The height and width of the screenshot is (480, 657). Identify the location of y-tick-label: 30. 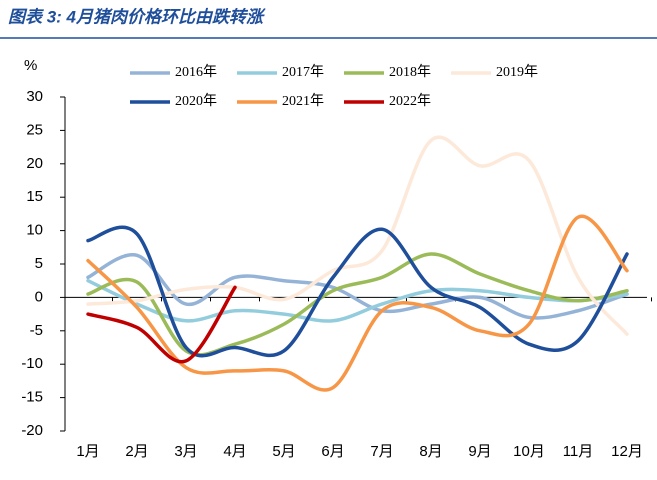
(34, 96).